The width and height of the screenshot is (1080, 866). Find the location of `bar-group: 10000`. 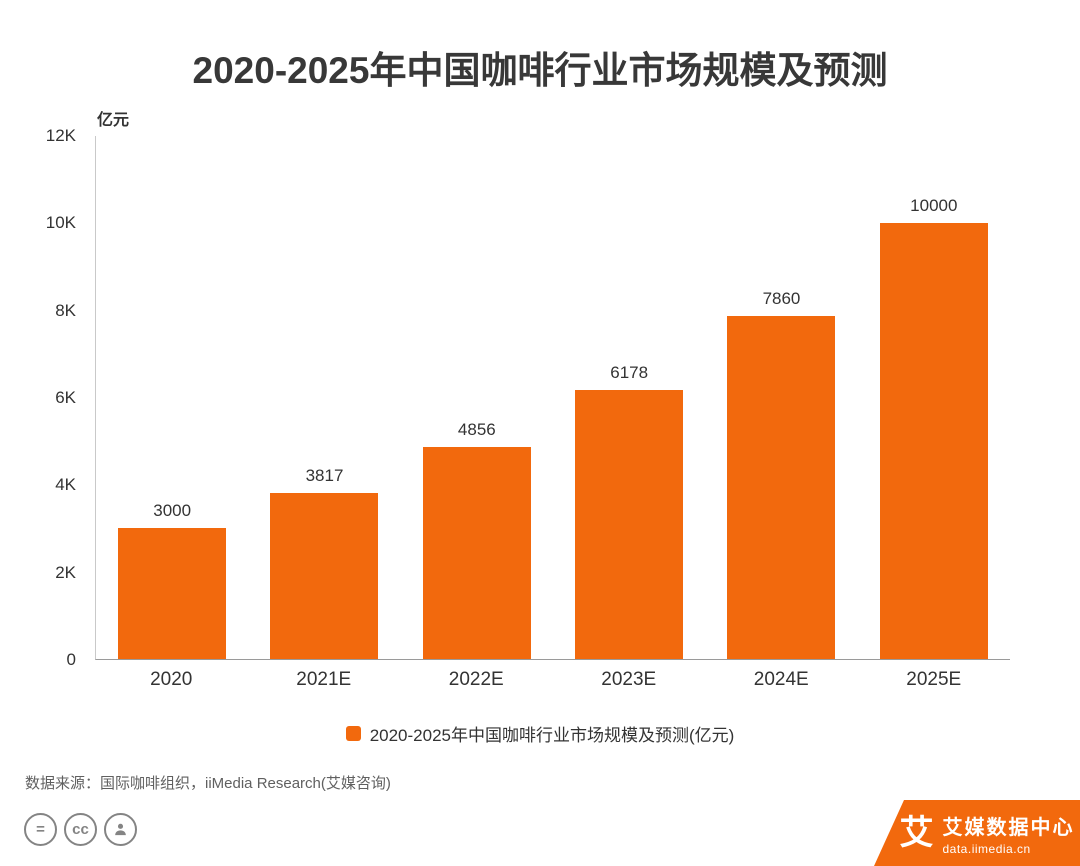

bar-group: 10000 is located at coordinates (934, 397).